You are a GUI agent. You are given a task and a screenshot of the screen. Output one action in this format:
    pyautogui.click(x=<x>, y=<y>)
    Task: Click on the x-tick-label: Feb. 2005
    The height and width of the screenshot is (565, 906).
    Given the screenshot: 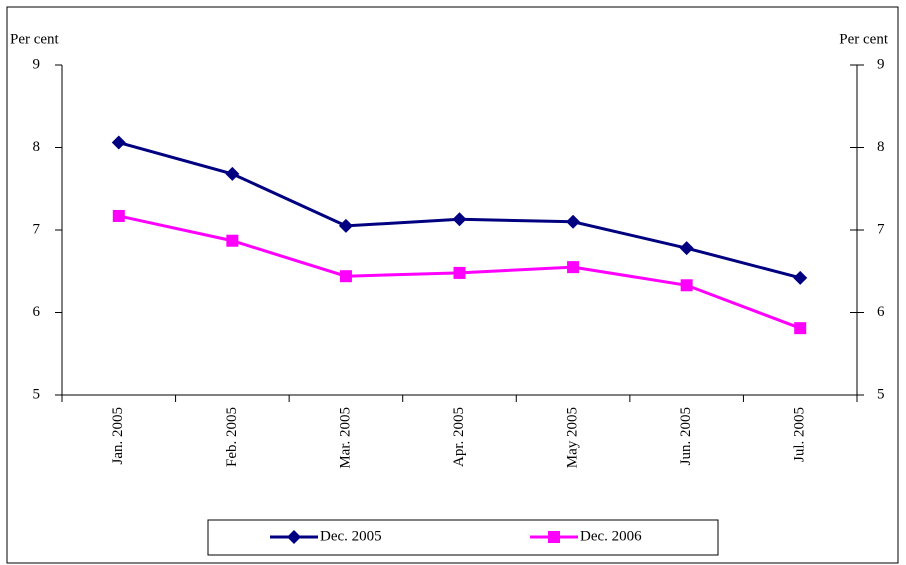 What is the action you would take?
    pyautogui.click(x=232, y=437)
    